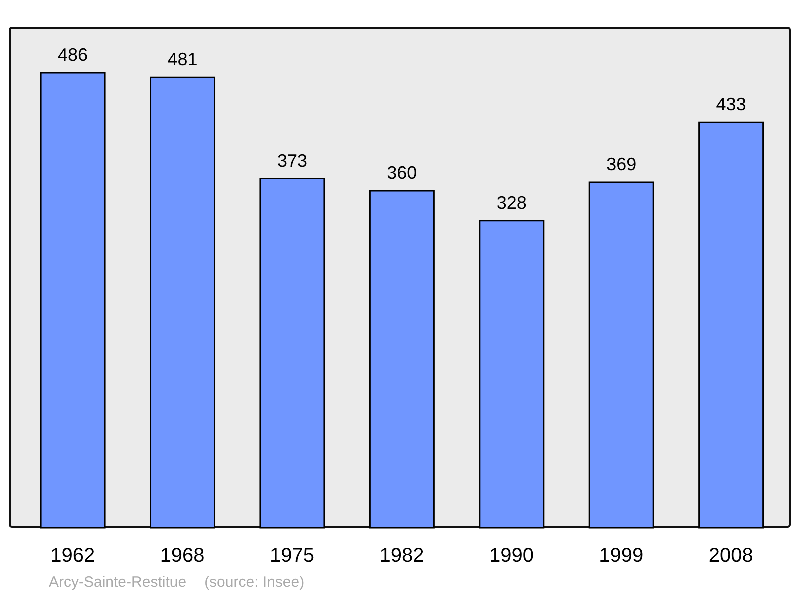 Image resolution: width=800 pixels, height=598 pixels. Describe the element at coordinates (621, 556) in the screenshot. I see `x-tick-label: 1999` at that location.